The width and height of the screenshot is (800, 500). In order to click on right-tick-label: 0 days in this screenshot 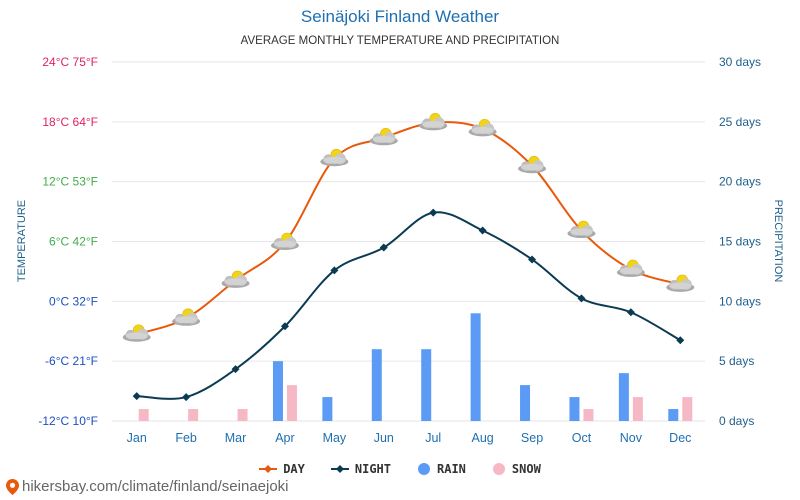, I will do `click(736, 421)`.